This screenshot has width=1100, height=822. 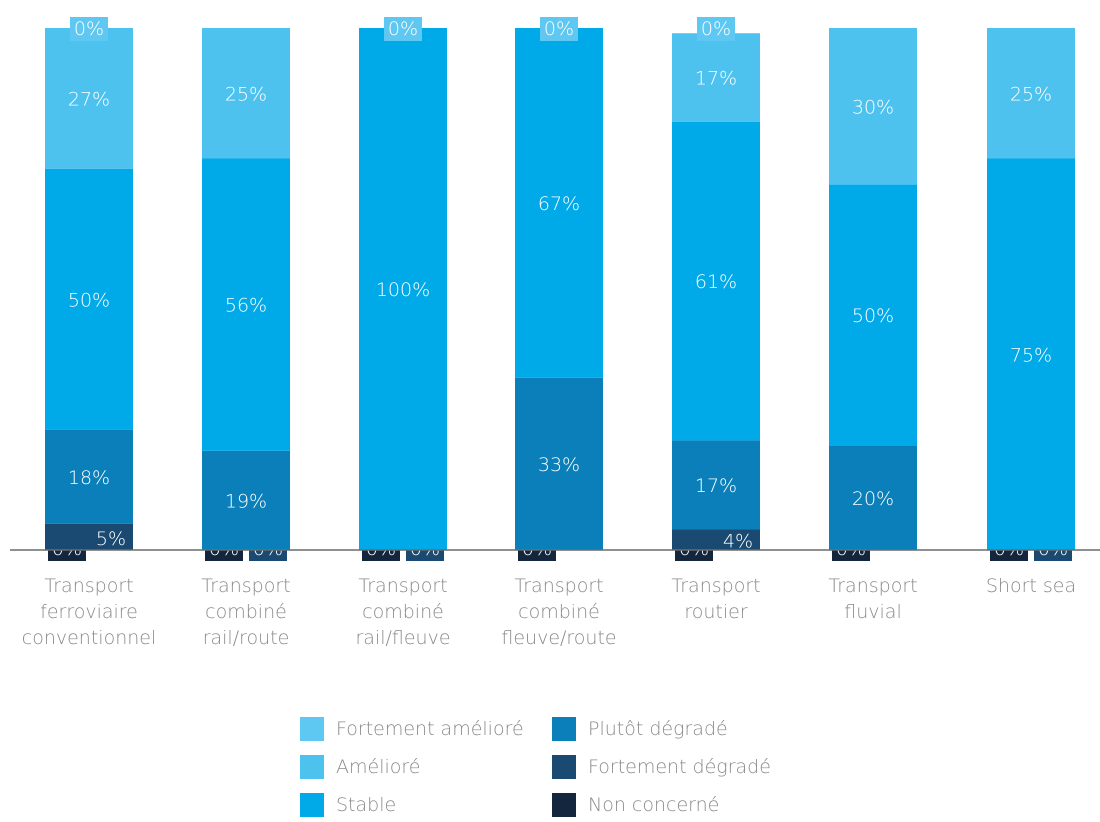 What do you see at coordinates (403, 612) in the screenshot?
I see `category-label: Transport combiné rail/fleuve` at bounding box center [403, 612].